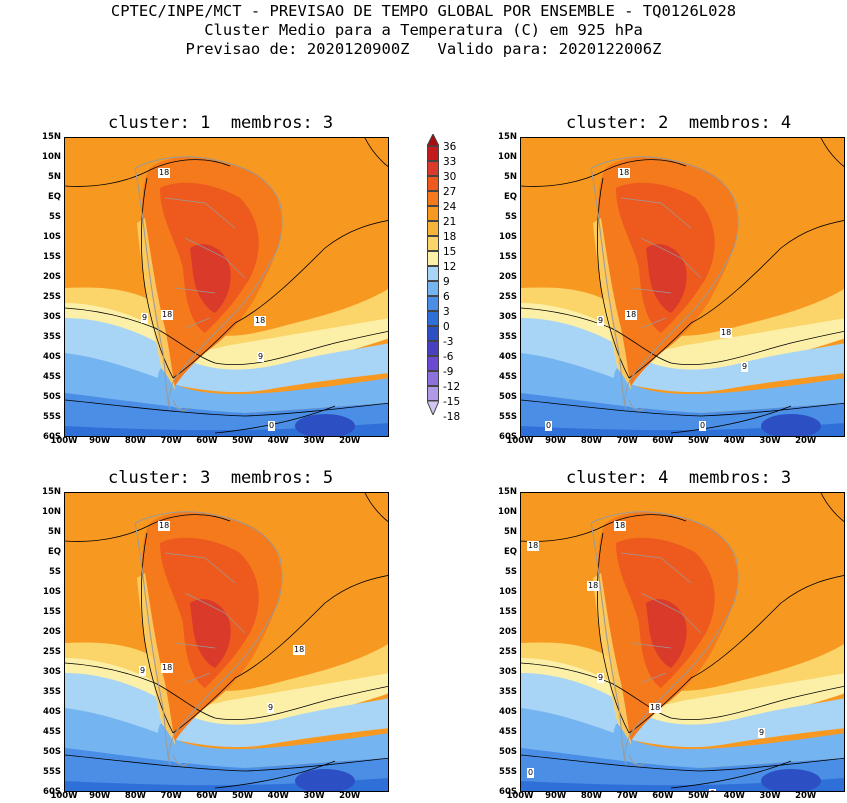  I want to click on longitude-label: 70W, so click(171, 796).